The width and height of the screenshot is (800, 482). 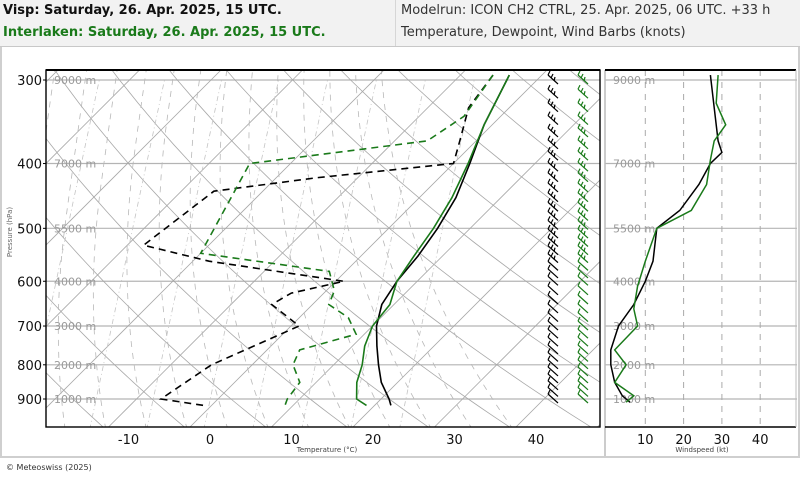 What do you see at coordinates (128, 440) in the screenshot?
I see `svg-text: -10` at bounding box center [128, 440].